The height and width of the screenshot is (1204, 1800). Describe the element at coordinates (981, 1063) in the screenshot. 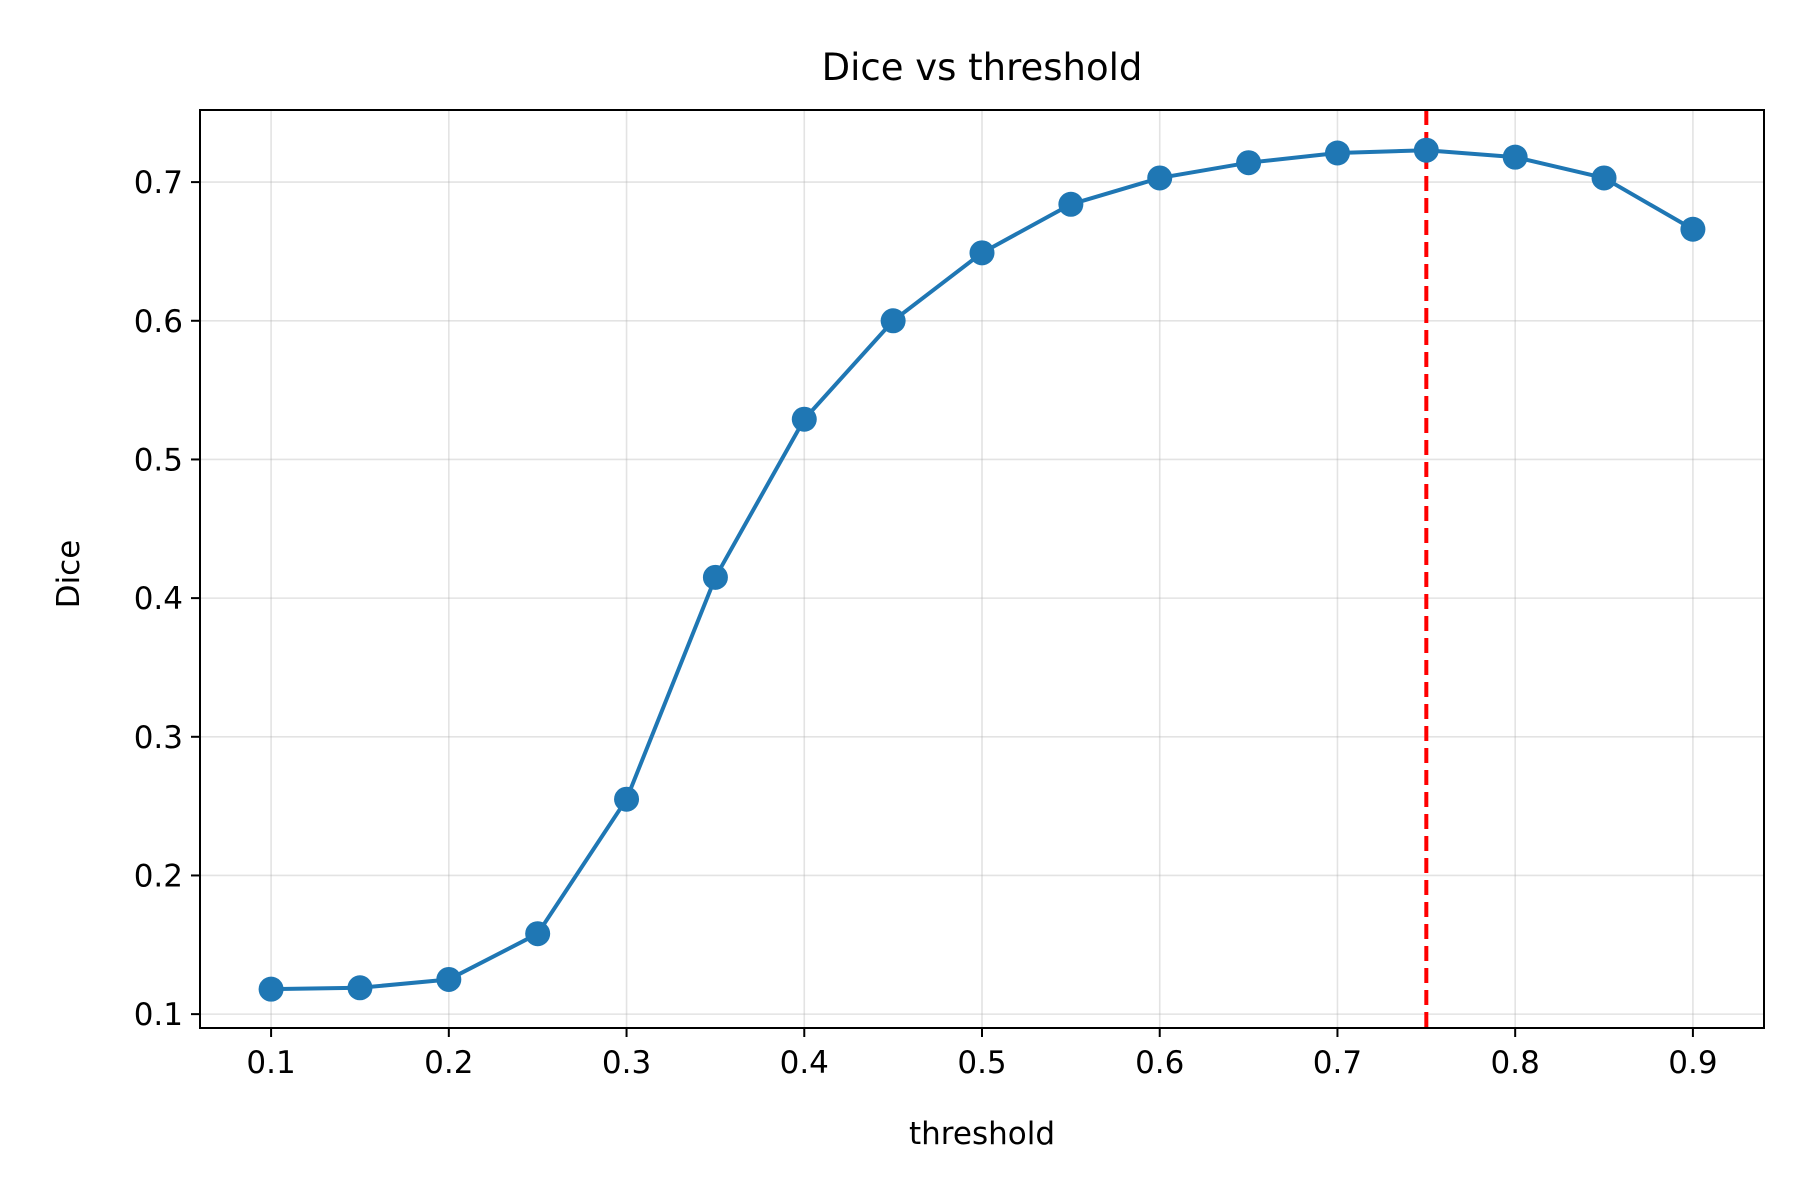

I see `x-tick-label: 0.5` at that location.